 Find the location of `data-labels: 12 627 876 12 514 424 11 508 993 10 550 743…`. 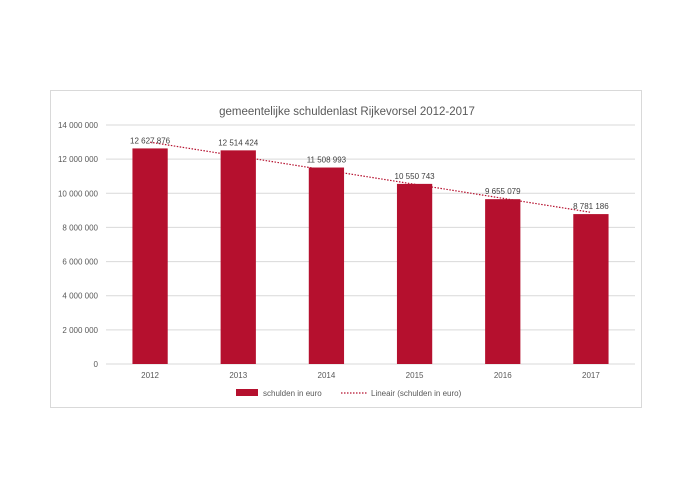

data-labels: 12 627 876 12 514 424 11 508 993 10 550 743… is located at coordinates (369, 173).